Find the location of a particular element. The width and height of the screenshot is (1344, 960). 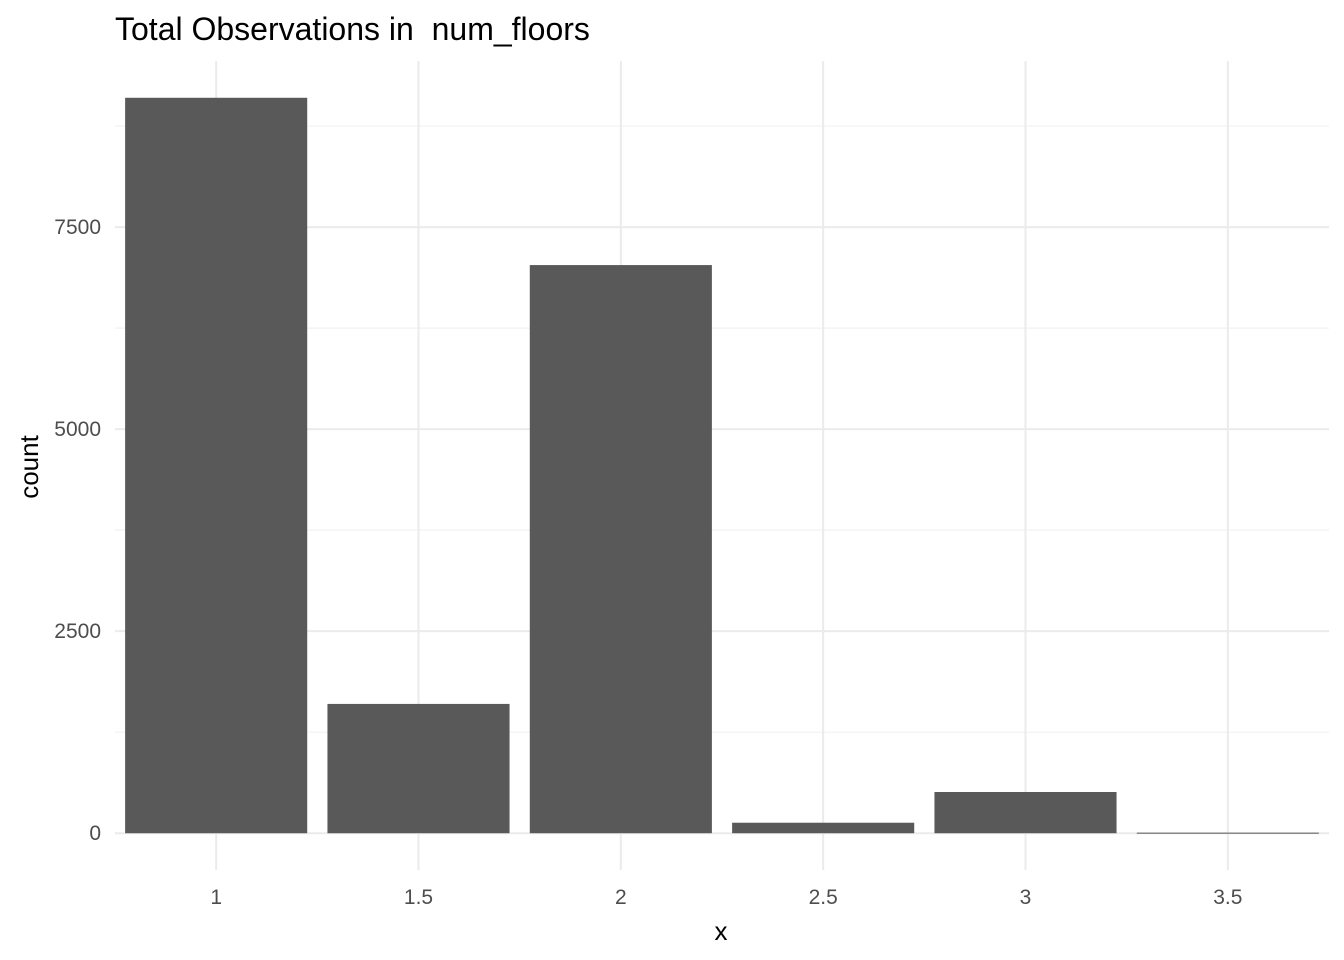

x-tick-label: 2.5 is located at coordinates (823, 897).